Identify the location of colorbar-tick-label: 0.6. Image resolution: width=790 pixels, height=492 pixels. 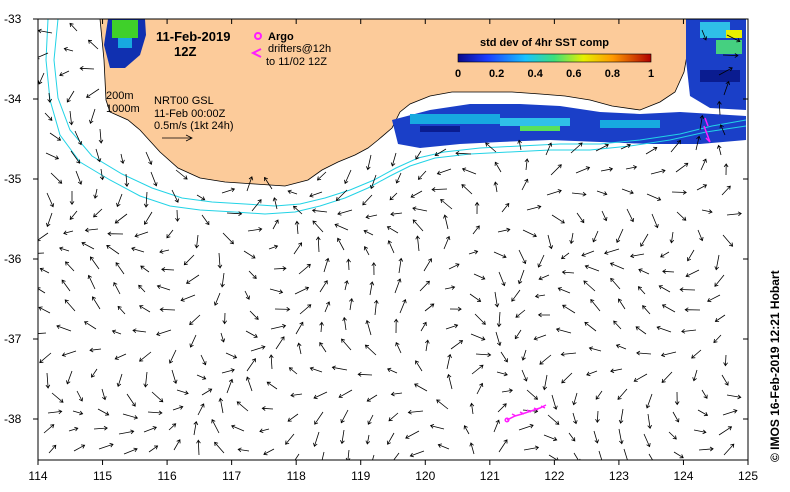
(573, 74).